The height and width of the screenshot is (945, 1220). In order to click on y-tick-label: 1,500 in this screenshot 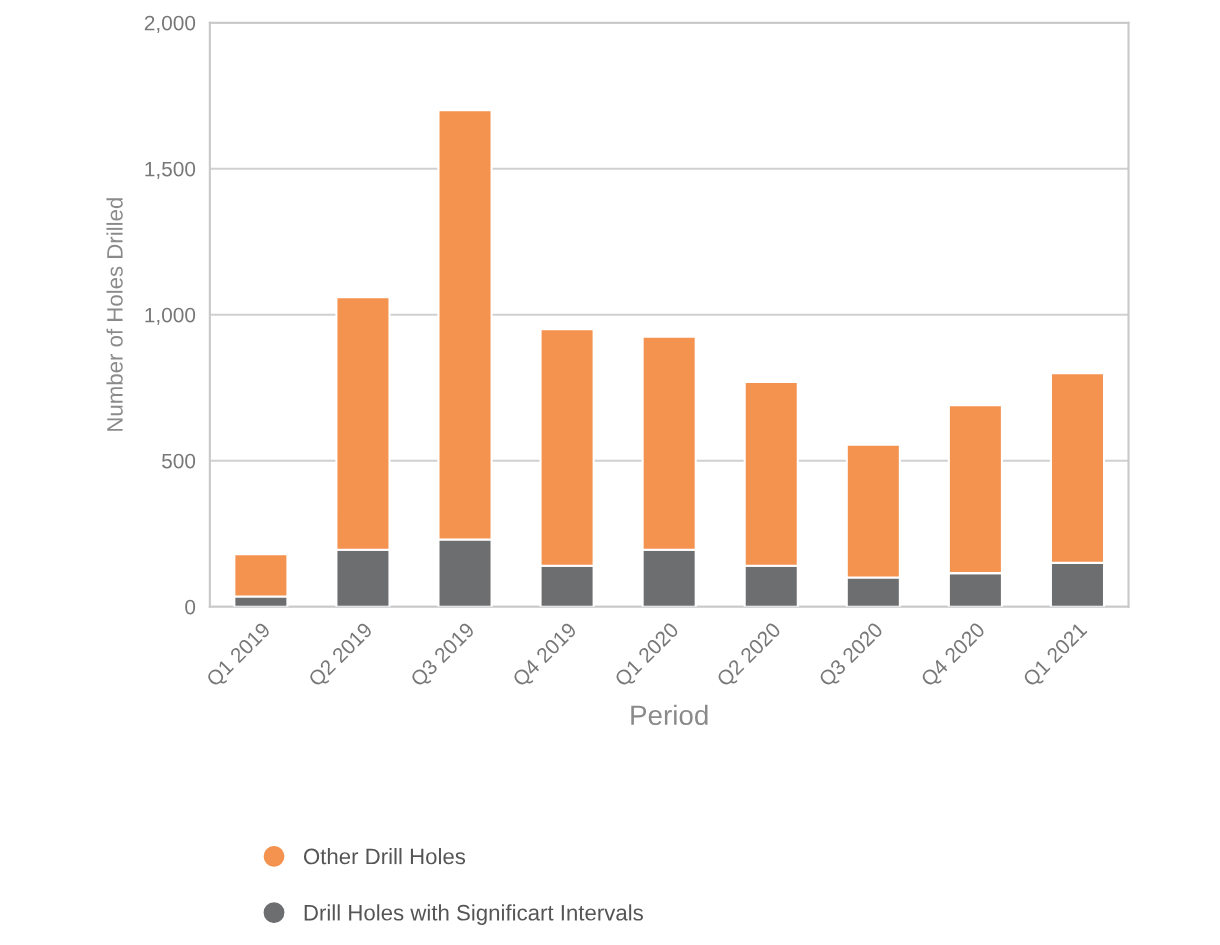, I will do `click(170, 170)`.